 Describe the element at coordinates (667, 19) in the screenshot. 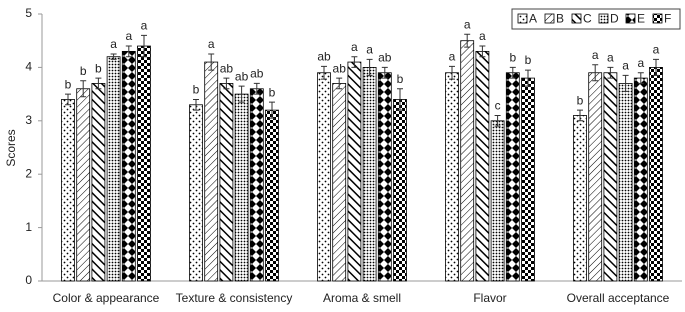

I see `legend-label: F` at that location.